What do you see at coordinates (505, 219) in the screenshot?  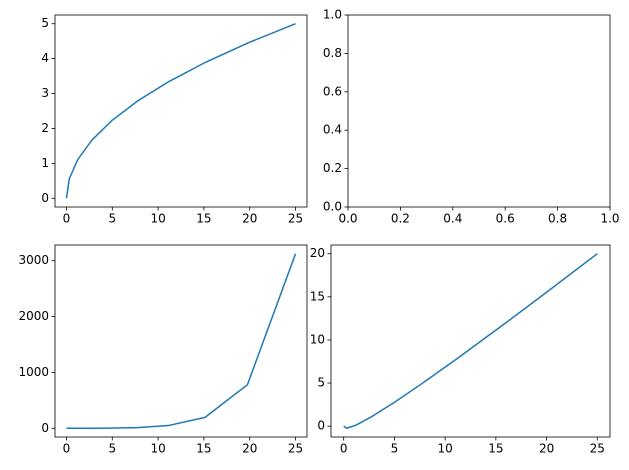 I see `x-tick-label: 0.6` at bounding box center [505, 219].